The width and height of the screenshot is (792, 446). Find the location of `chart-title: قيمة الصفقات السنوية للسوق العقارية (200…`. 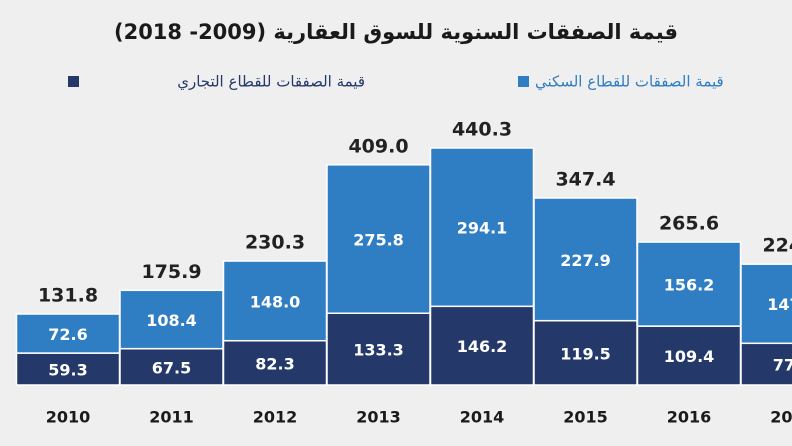

chart-title: قيمة الصفقات السنوية للسوق العقارية (200… is located at coordinates (396, 32).